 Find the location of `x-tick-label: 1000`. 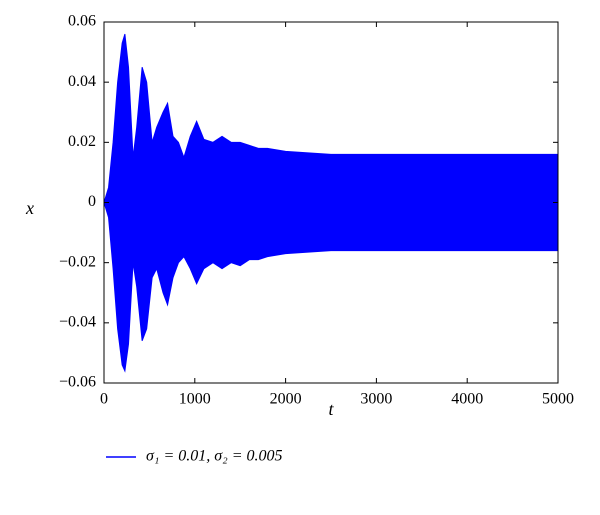

x-tick-label: 1000 is located at coordinates (195, 399).